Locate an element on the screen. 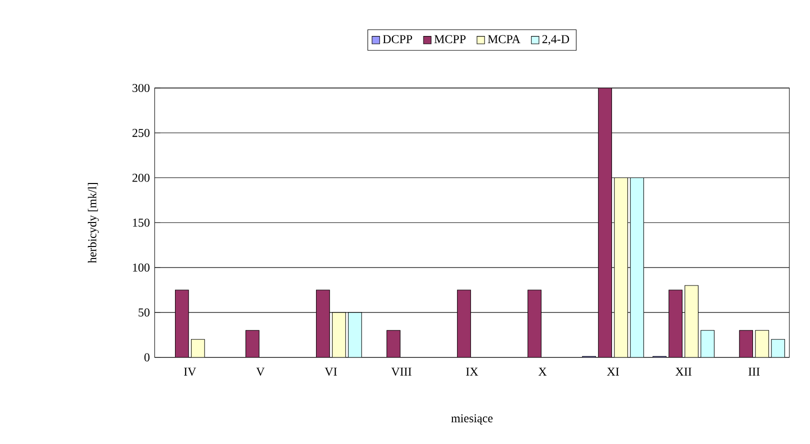  y-tick-label: 300 is located at coordinates (141, 88).